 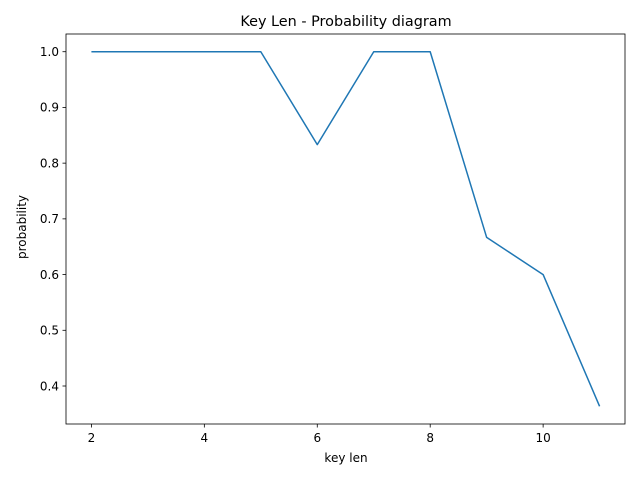 What do you see at coordinates (49, 219) in the screenshot?
I see `y-tick-label: 0.7` at bounding box center [49, 219].